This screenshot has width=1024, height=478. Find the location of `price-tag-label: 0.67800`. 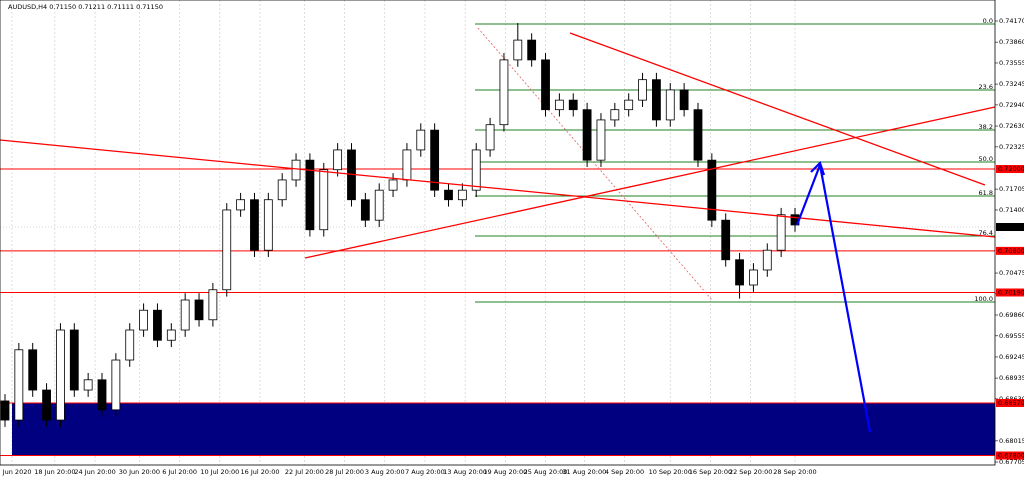

price-tag-label: 0.67800 is located at coordinates (1011, 456).